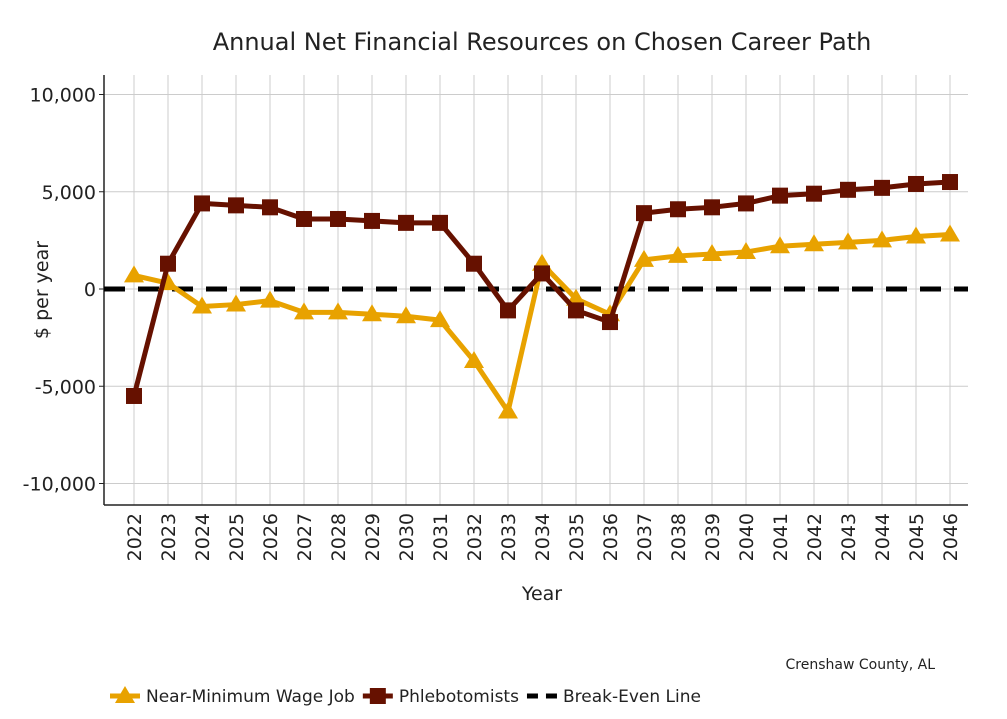  I want to click on x-tick-label: 2045, so click(917, 537).